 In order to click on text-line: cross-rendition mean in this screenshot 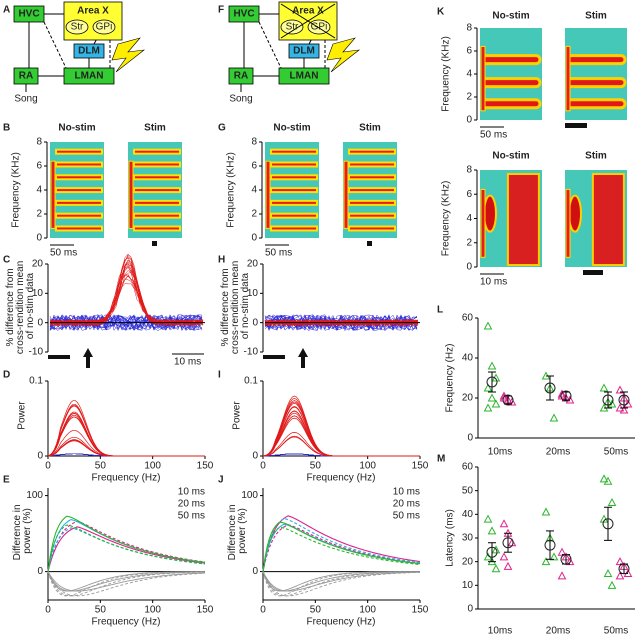, I will do `click(20, 306)`.